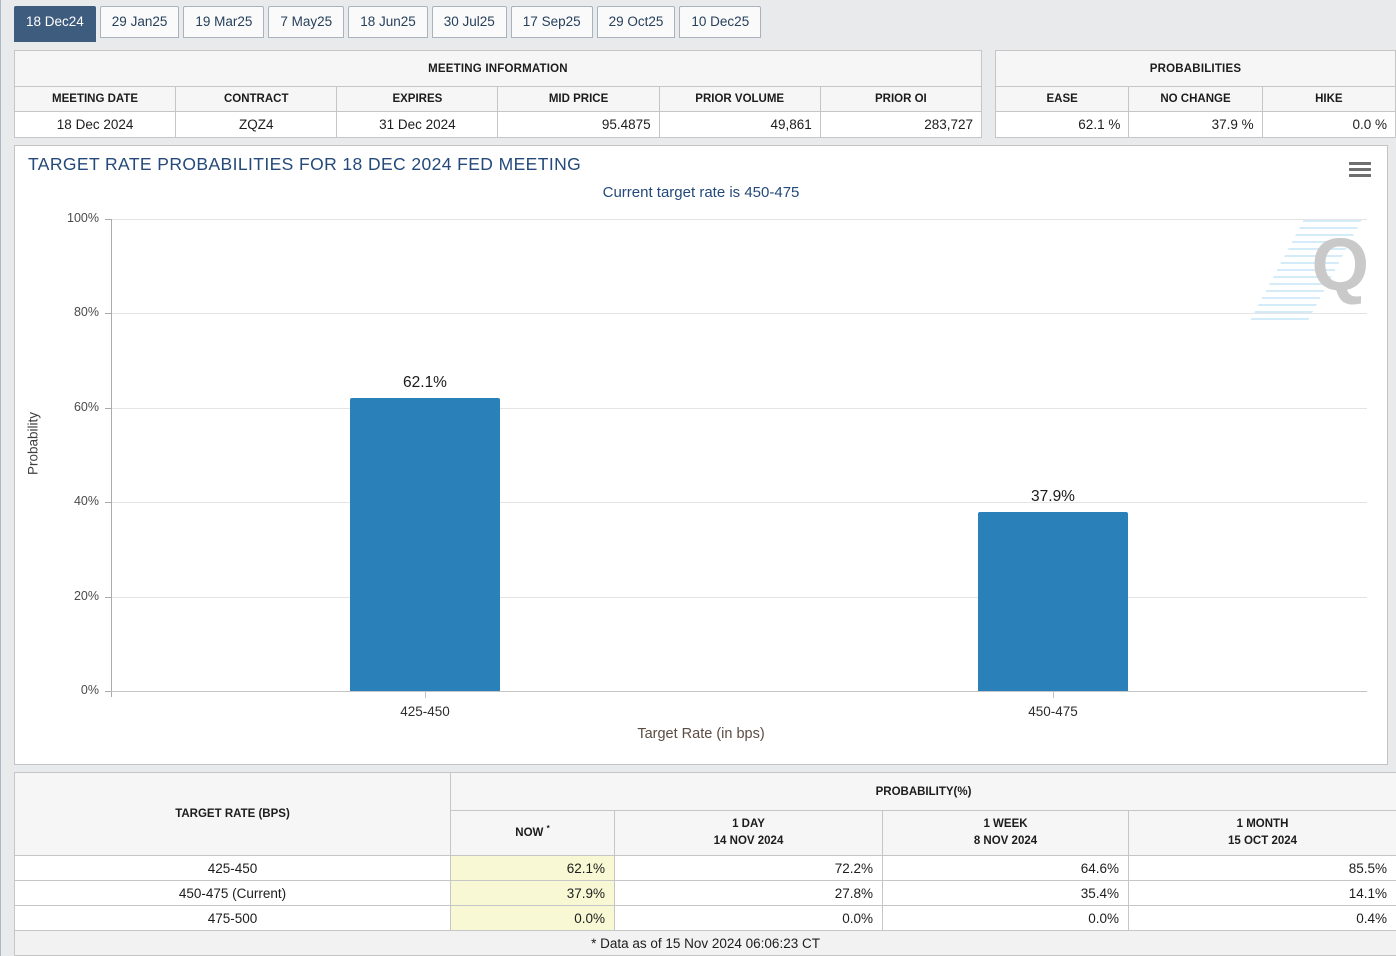 This screenshot has height=956, width=1396. What do you see at coordinates (256, 124) in the screenshot?
I see `value-contract: ZQZ4` at bounding box center [256, 124].